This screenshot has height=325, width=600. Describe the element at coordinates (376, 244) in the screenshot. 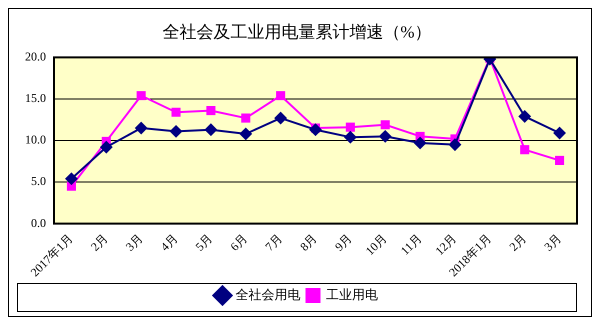

I see `x-tick-label: 10月` at that location.